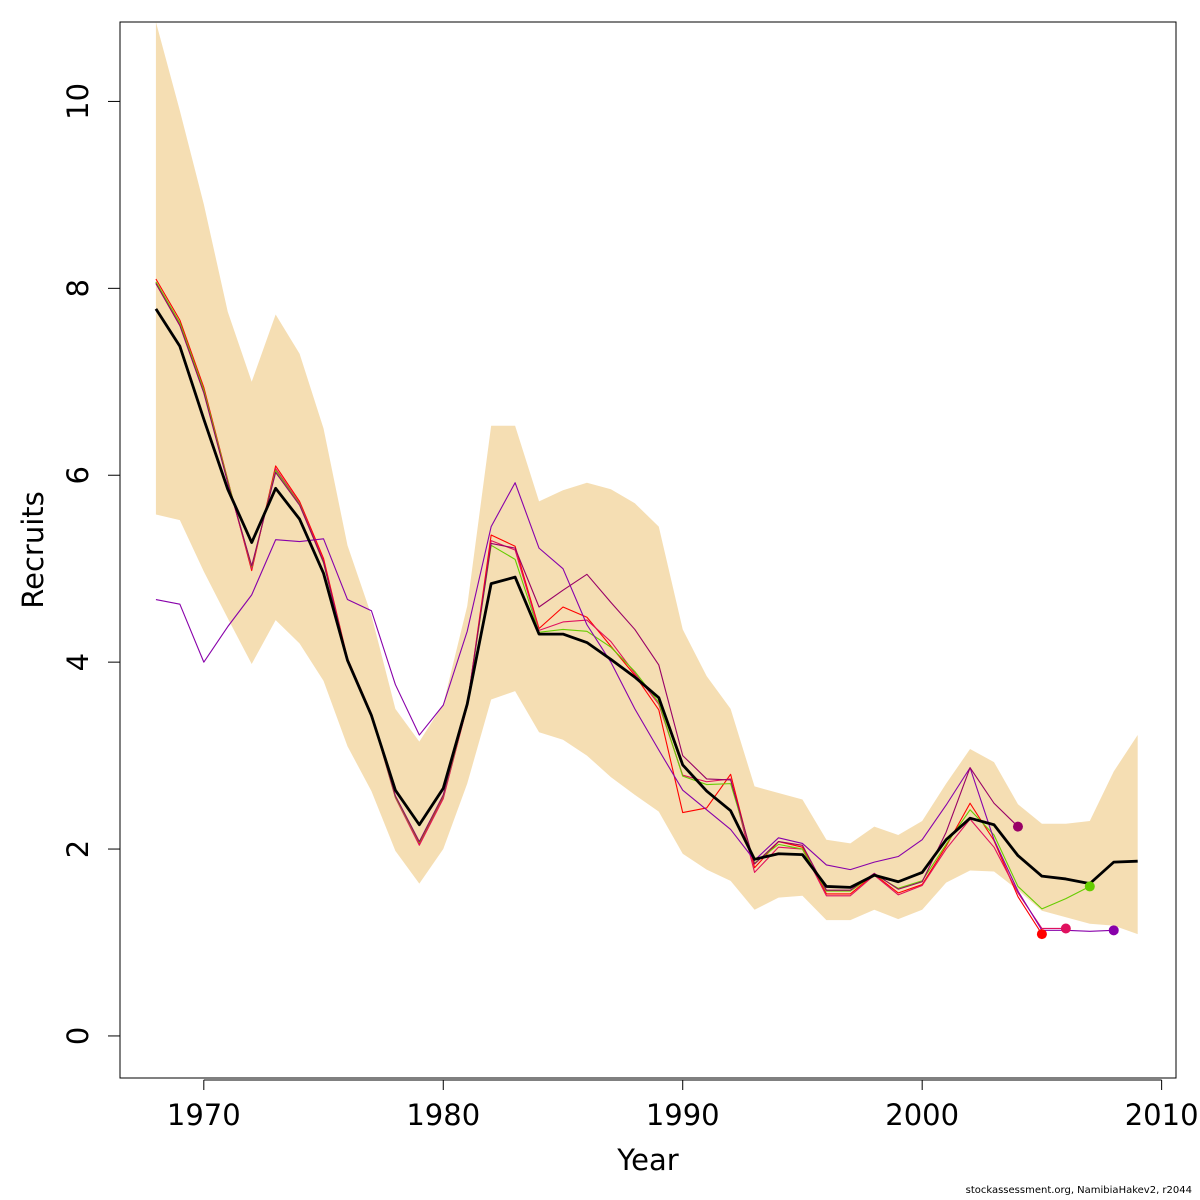 This screenshot has height=1200, width=1200. What do you see at coordinates (683, 1115) in the screenshot?
I see `x-tick-label: 1990` at bounding box center [683, 1115].